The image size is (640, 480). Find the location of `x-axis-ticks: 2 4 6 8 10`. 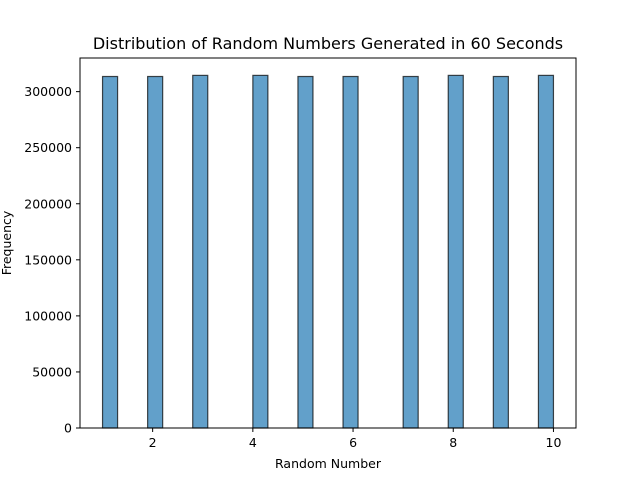

x-axis-ticks: 2 4 6 8 10 is located at coordinates (355, 439).